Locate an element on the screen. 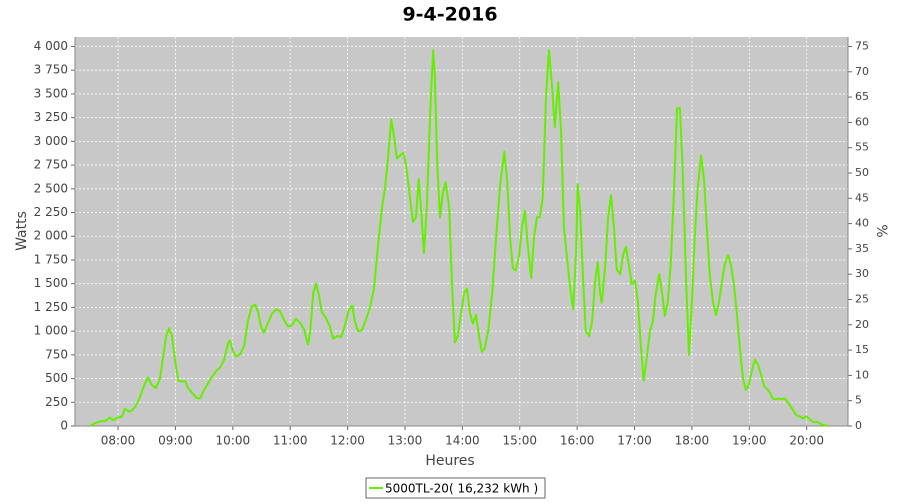  y-tick-label: 1 250 is located at coordinates (51, 307).